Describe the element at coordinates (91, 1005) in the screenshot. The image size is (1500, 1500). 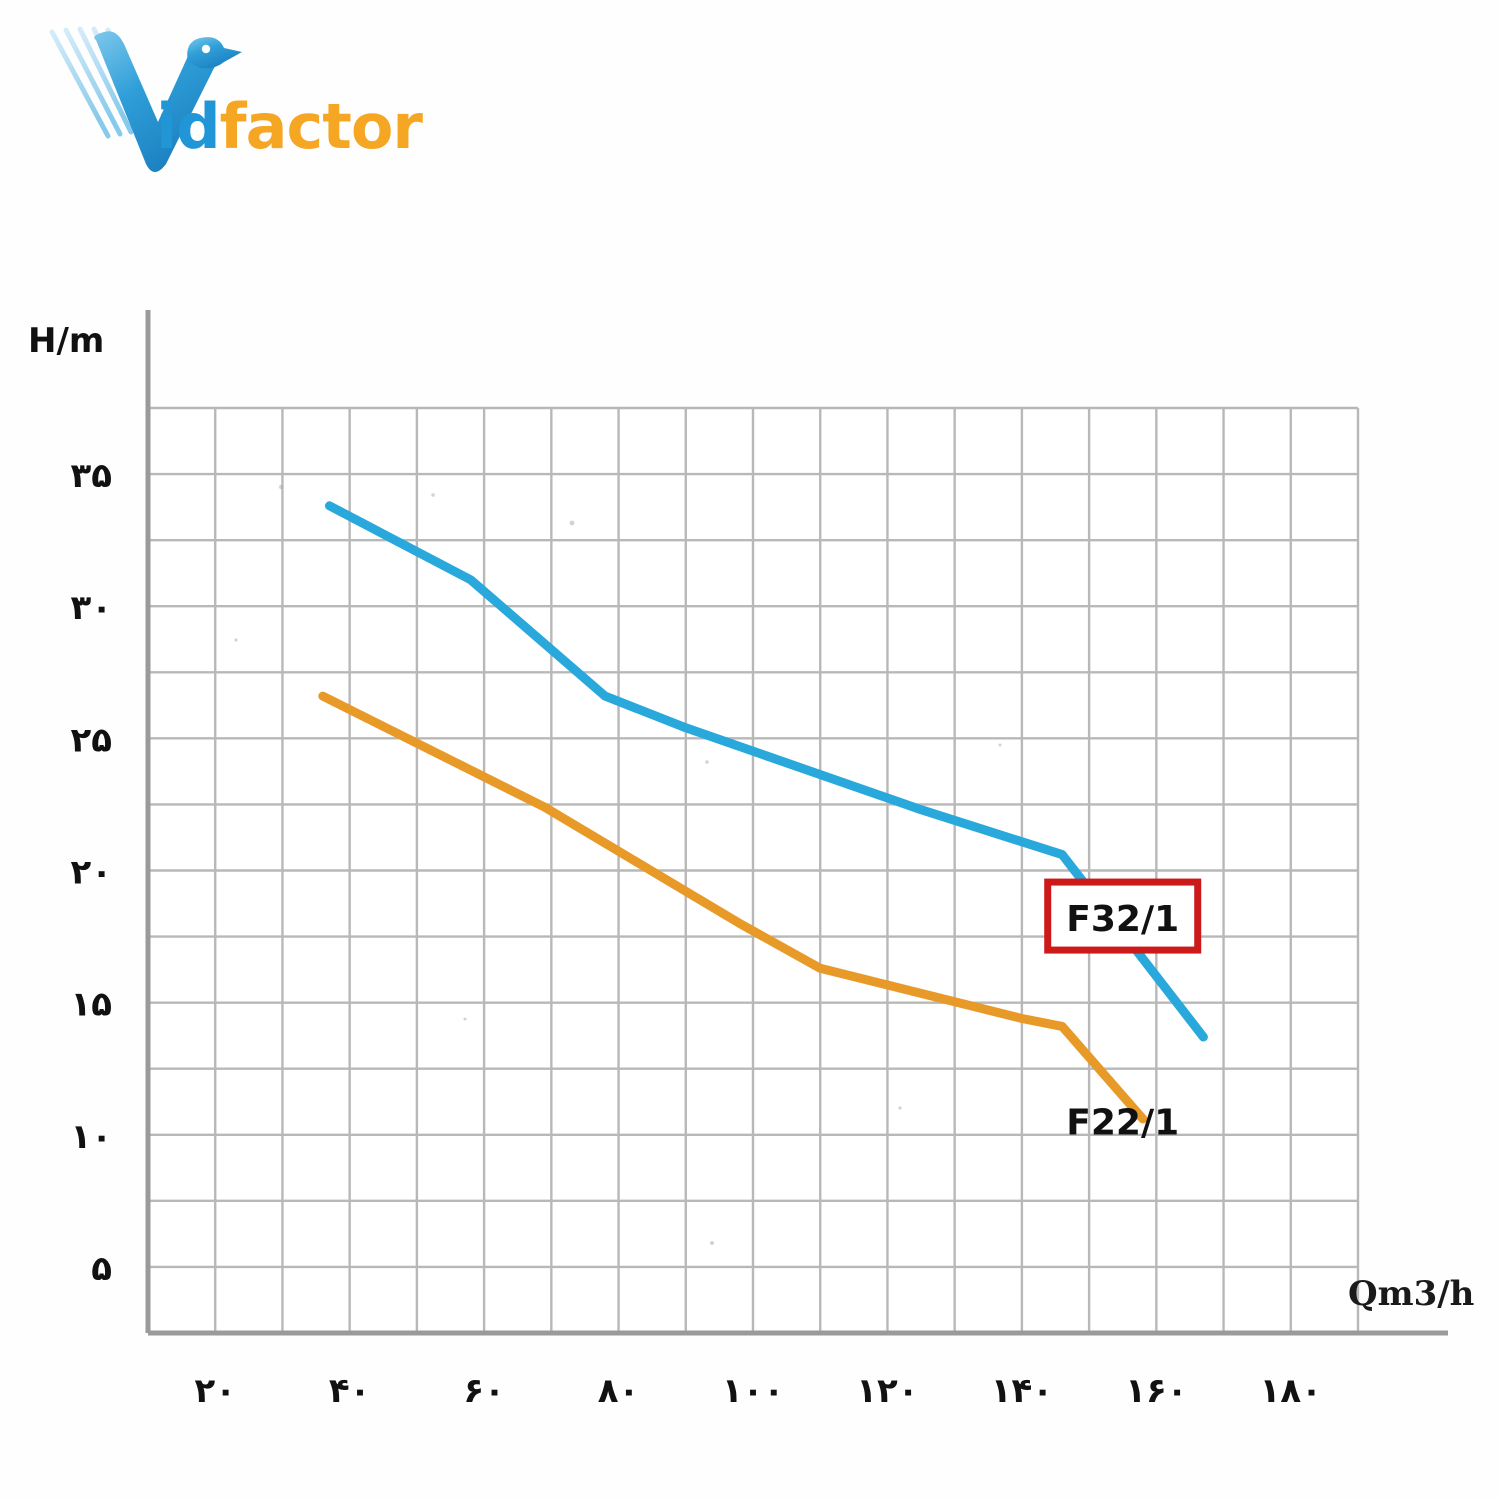
I see `y-tick-label: ۱۵` at that location.